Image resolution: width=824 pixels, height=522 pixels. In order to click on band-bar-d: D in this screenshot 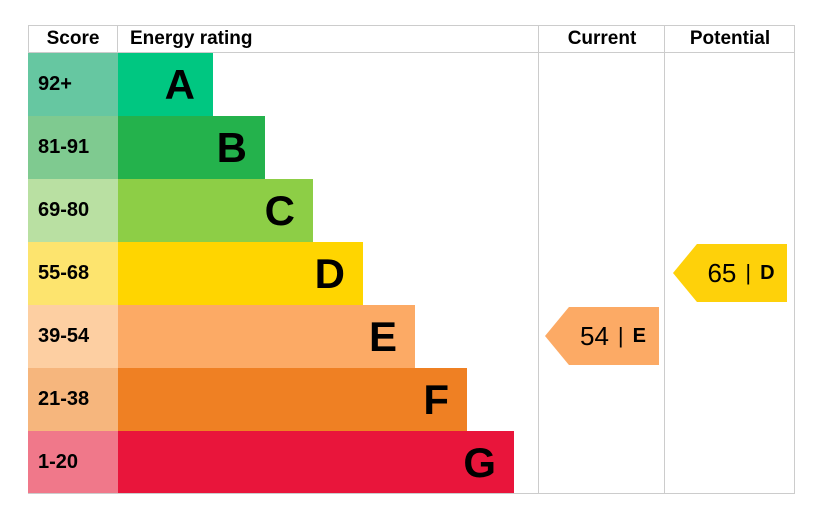, I will do `click(240, 273)`.